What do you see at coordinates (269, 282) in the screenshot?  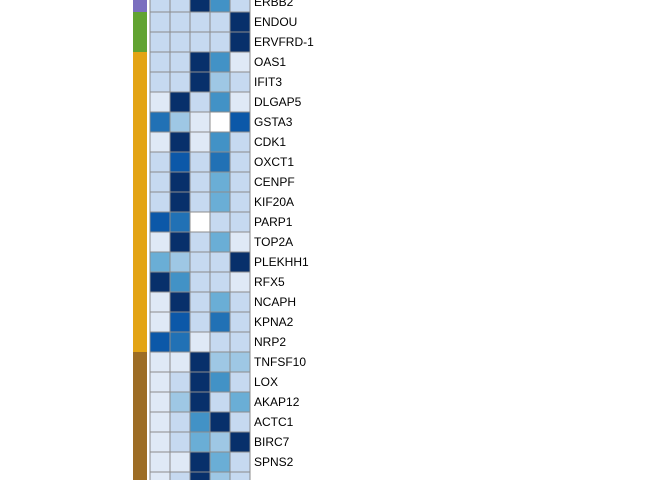 I see `gene-label: RFX5` at bounding box center [269, 282].